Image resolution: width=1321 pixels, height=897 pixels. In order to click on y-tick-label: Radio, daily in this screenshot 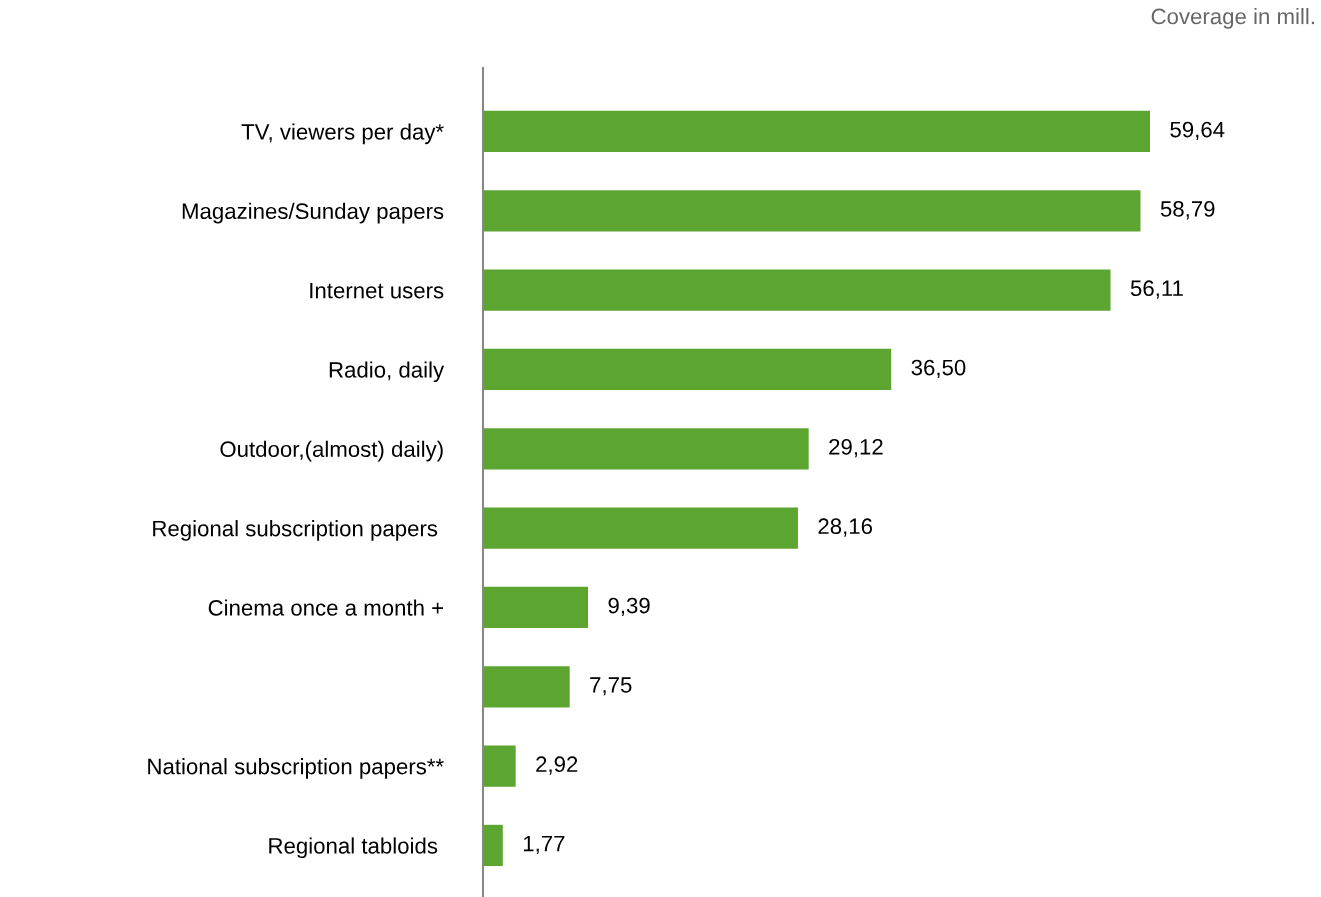, I will do `click(387, 372)`.